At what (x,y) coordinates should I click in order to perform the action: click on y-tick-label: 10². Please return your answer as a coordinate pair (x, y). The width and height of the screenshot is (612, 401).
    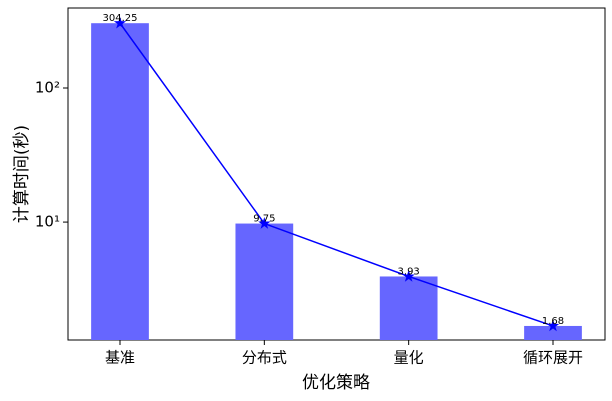
    Looking at the image, I should click on (47, 87).